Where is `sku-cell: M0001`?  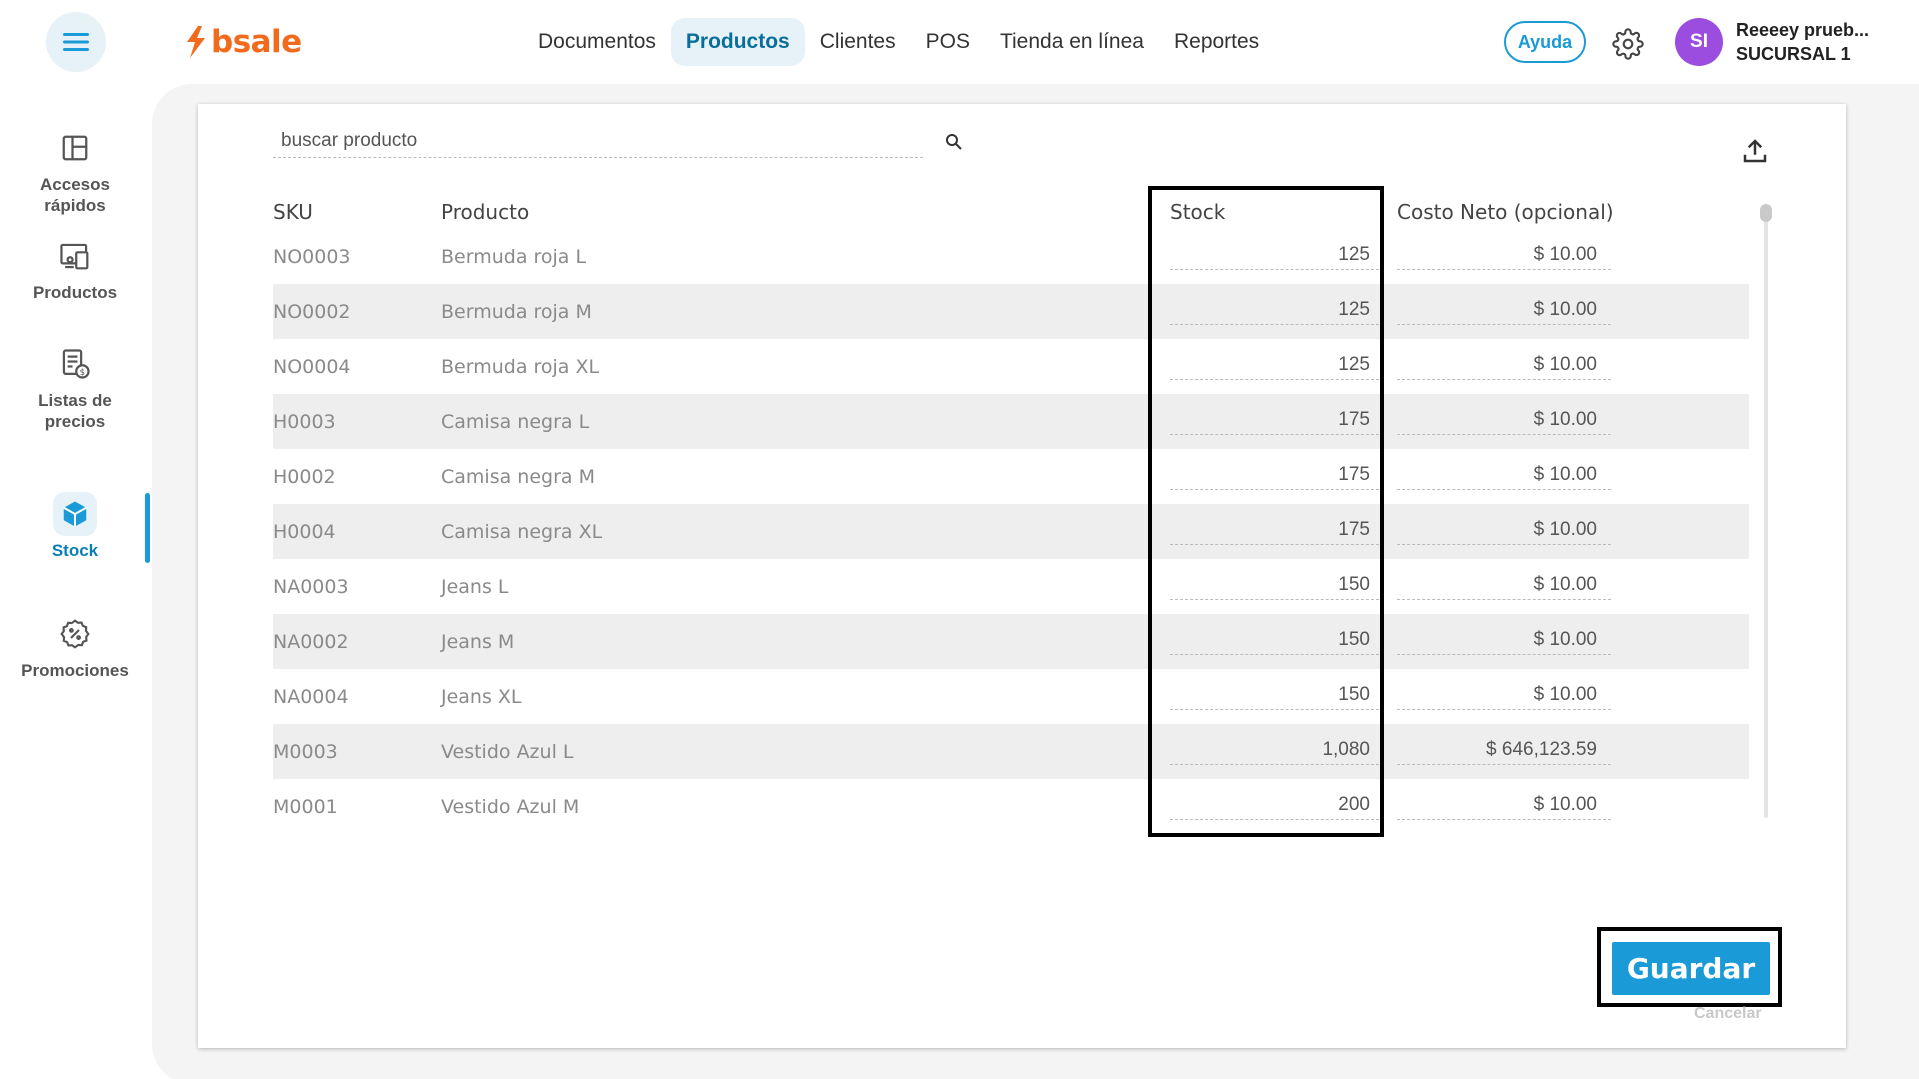 sku-cell: M0001 is located at coordinates (305, 807).